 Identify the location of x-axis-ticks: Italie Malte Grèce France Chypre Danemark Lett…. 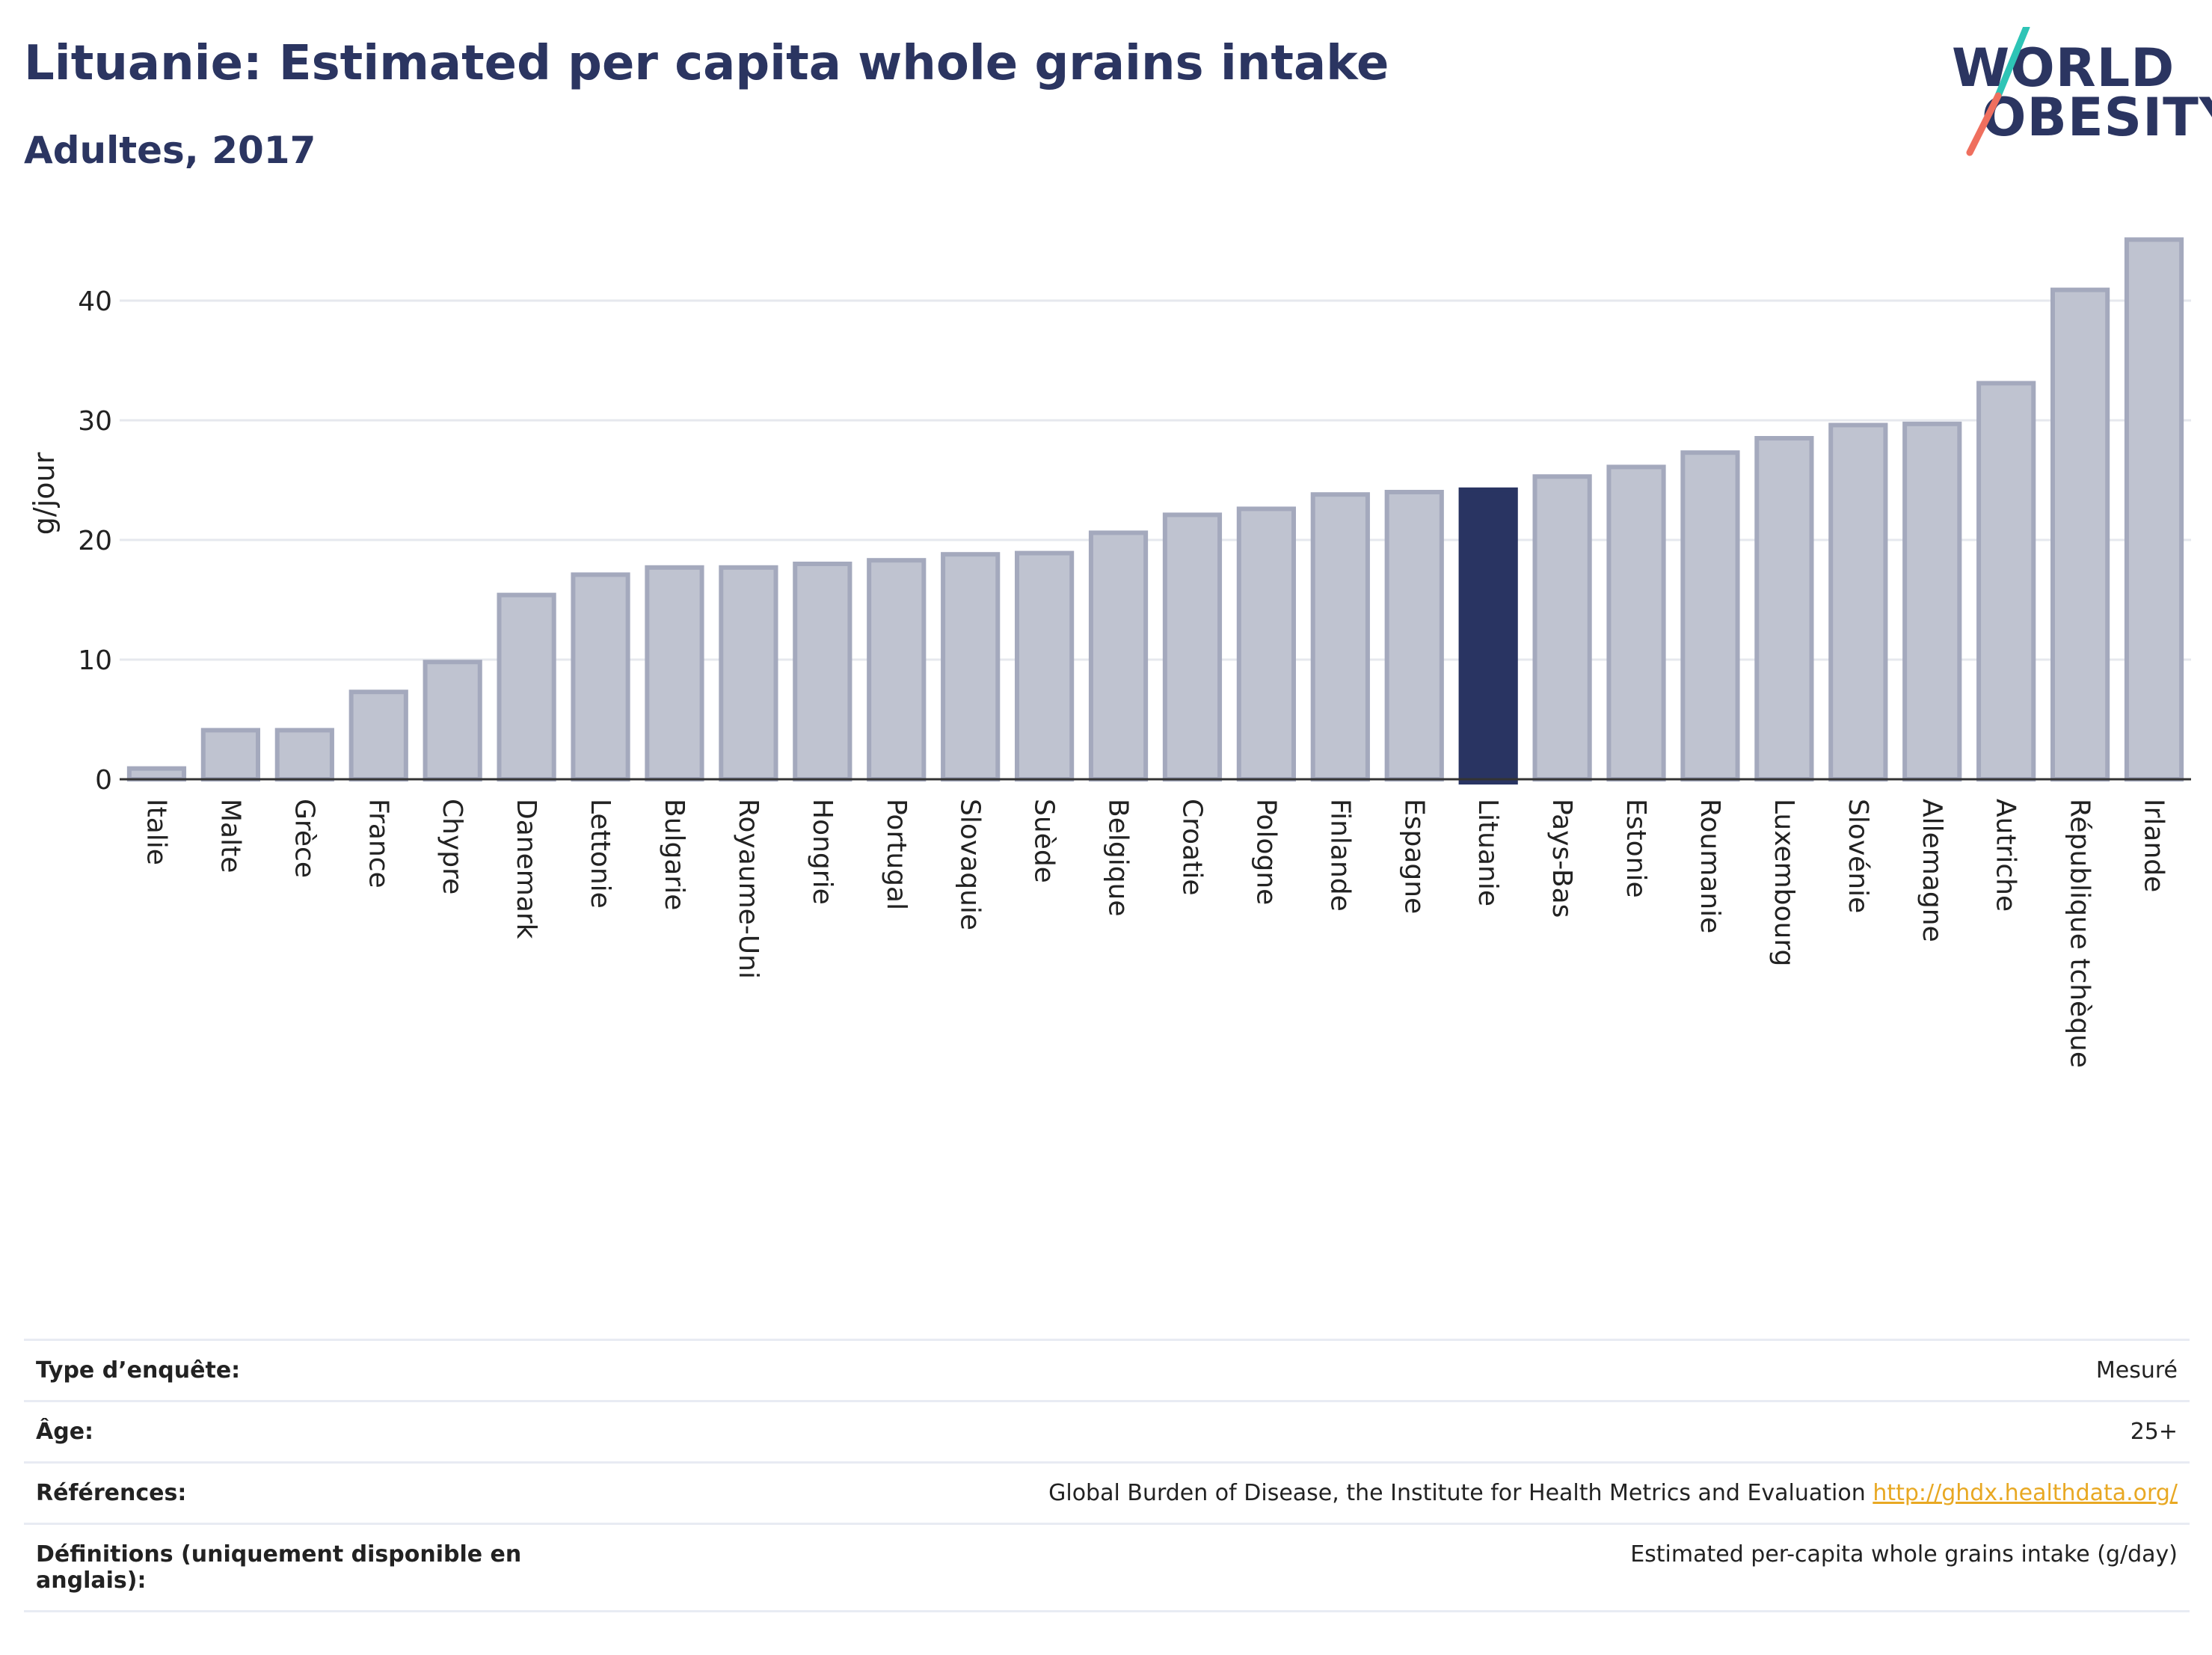
(1155, 933).